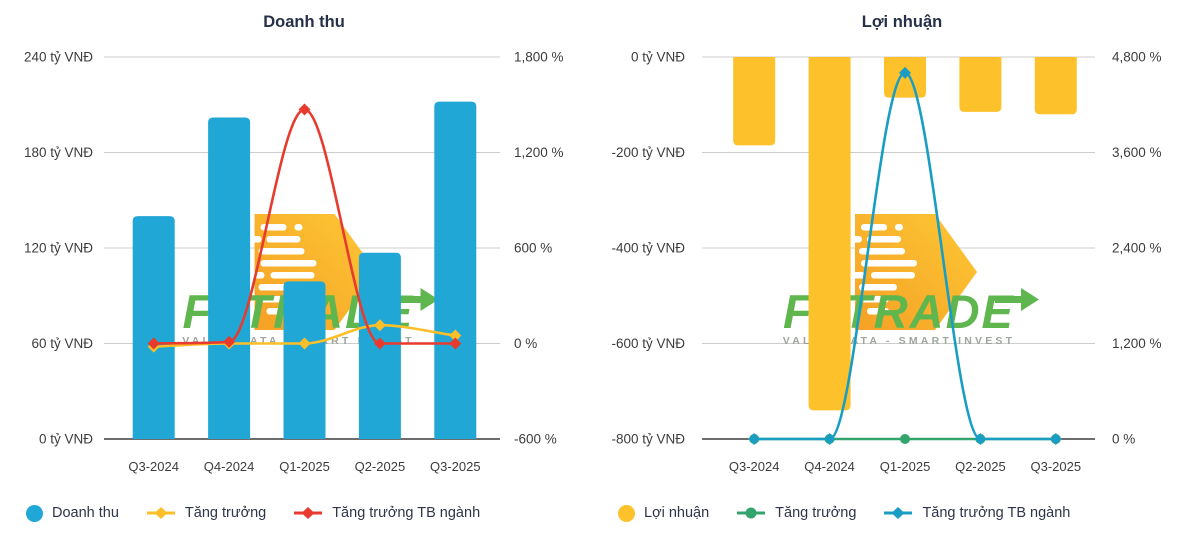 Image resolution: width=1184 pixels, height=533 pixels. Describe the element at coordinates (829, 234) in the screenshot. I see `bar-loi-nhuan-q4-2024` at that location.